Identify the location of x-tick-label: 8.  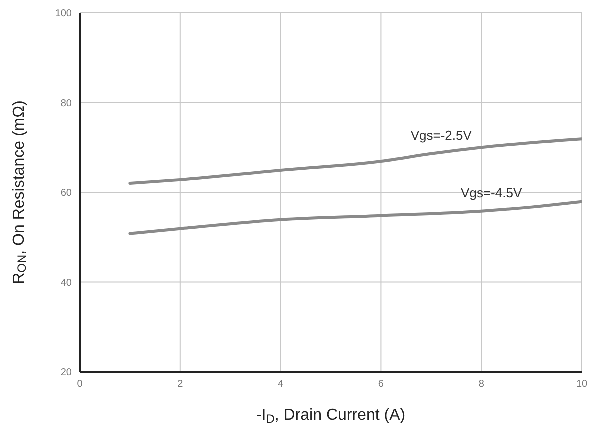
(481, 384).